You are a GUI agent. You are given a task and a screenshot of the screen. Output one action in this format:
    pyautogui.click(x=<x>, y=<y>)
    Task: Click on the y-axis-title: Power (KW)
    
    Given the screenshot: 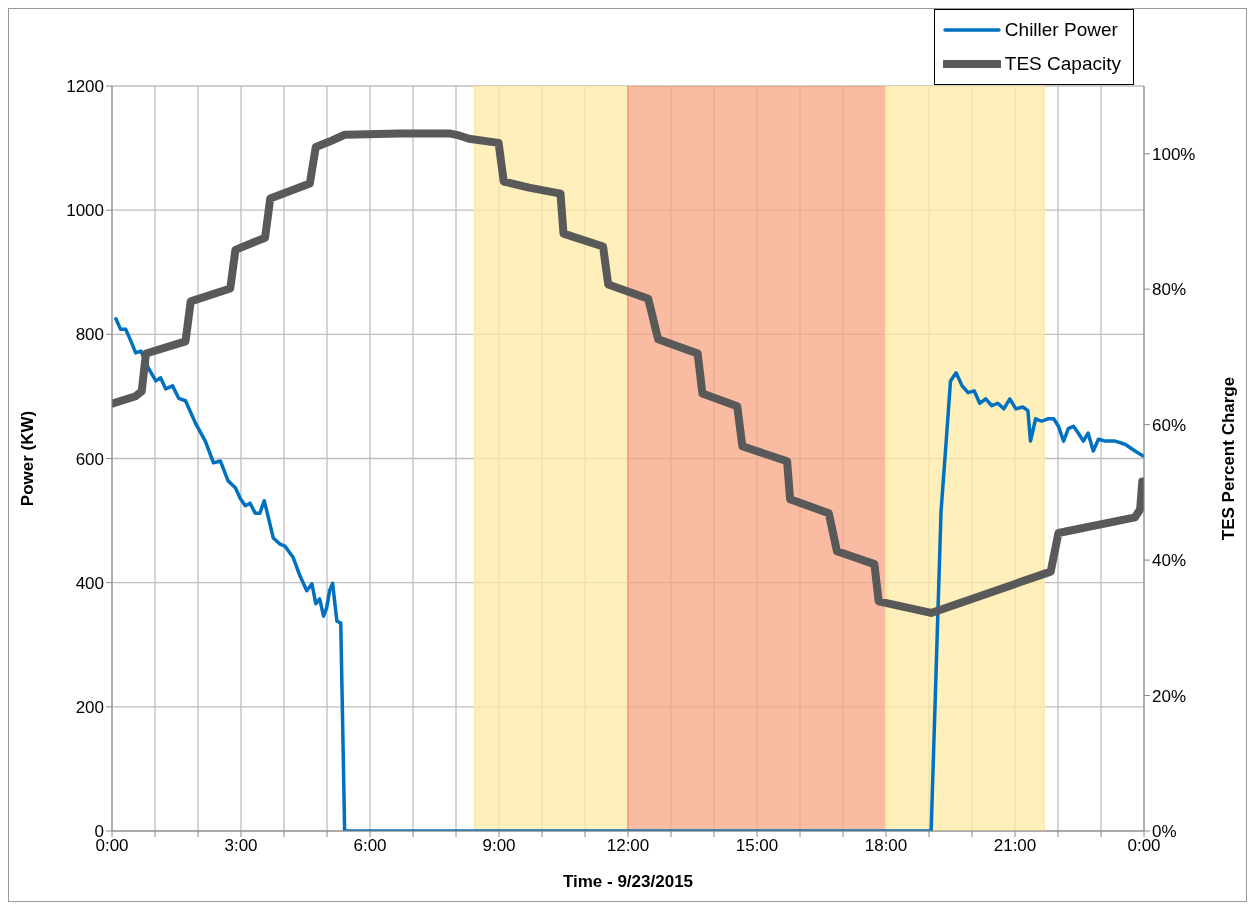 What is the action you would take?
    pyautogui.click(x=28, y=458)
    